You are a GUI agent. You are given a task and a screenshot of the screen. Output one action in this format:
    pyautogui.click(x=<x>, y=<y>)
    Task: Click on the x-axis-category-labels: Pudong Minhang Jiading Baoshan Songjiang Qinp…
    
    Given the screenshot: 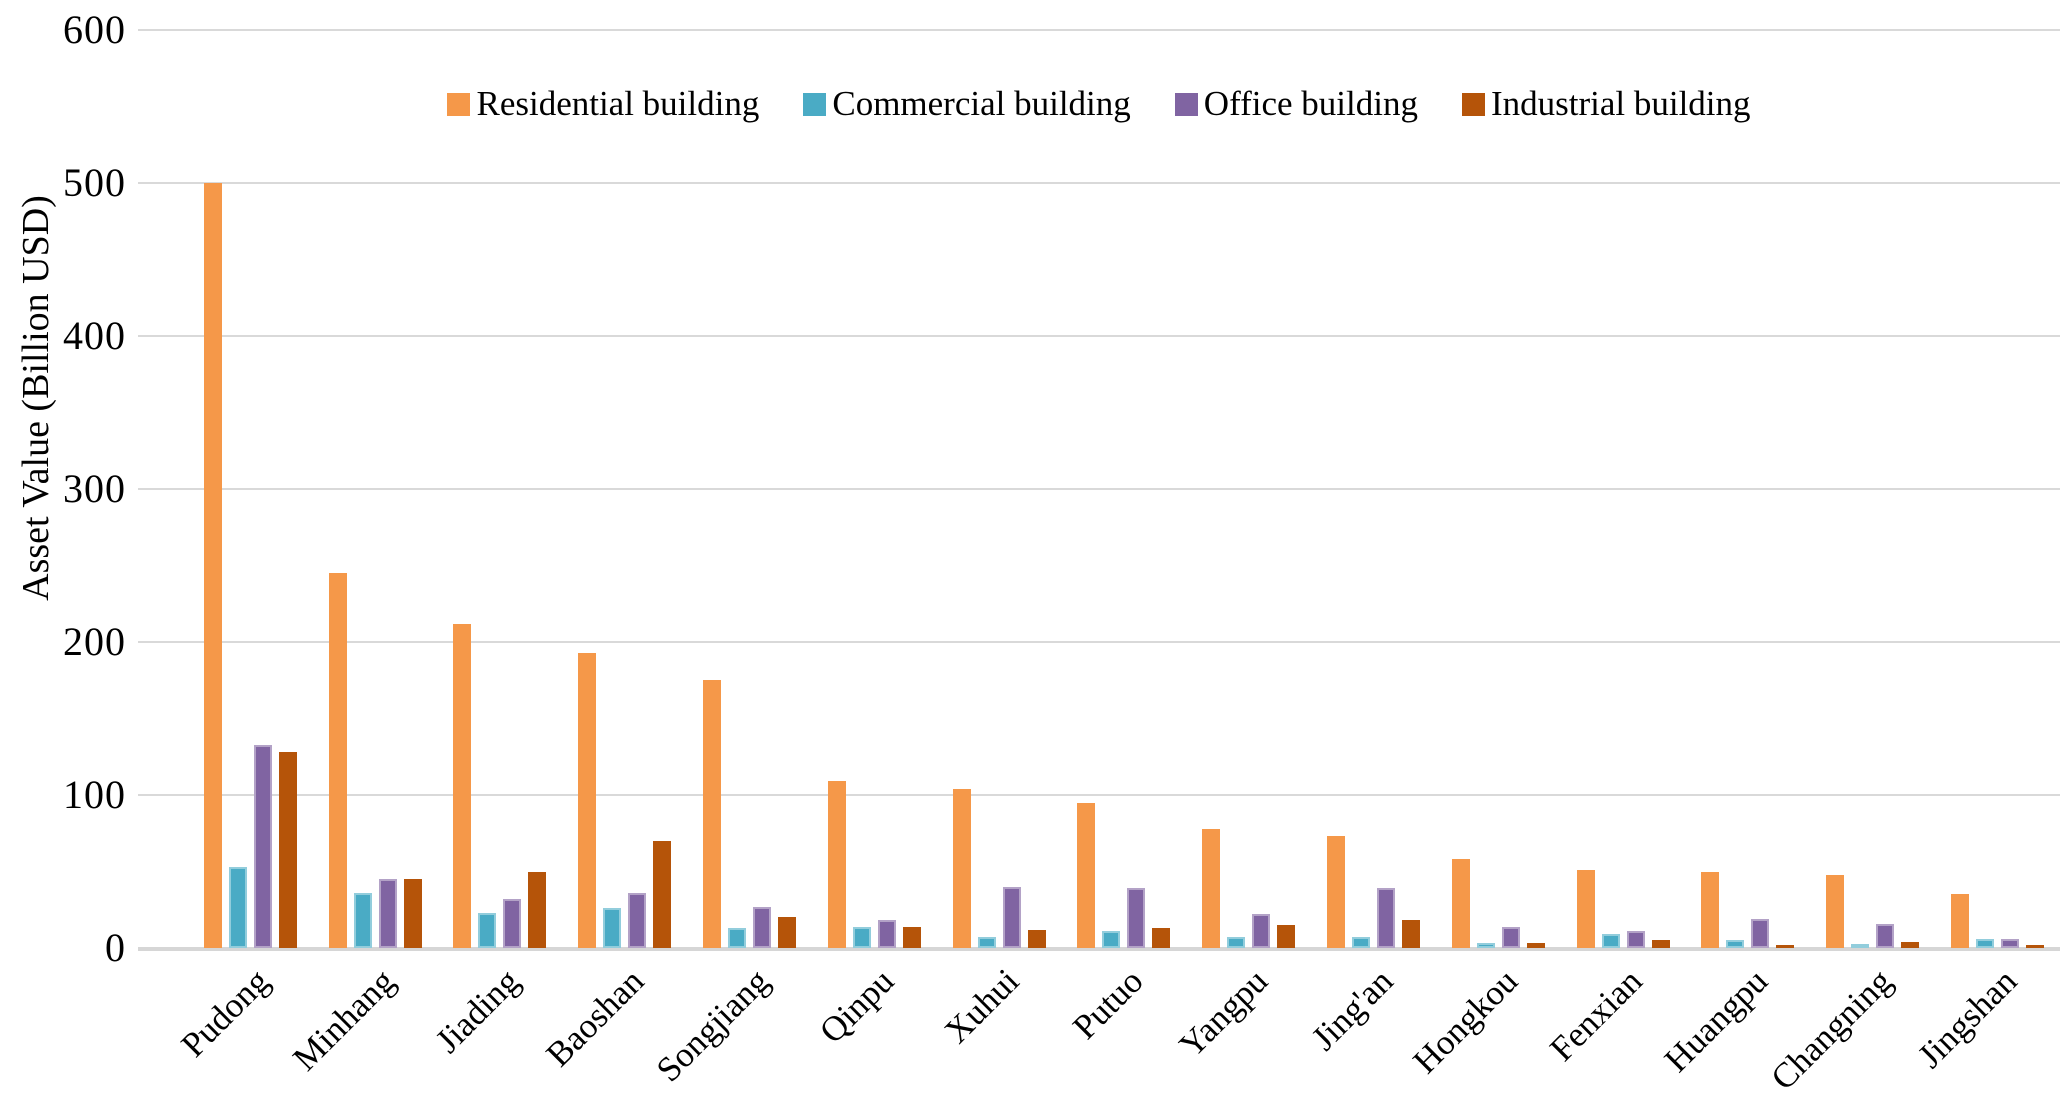 What is the action you would take?
    pyautogui.click(x=1099, y=1034)
    